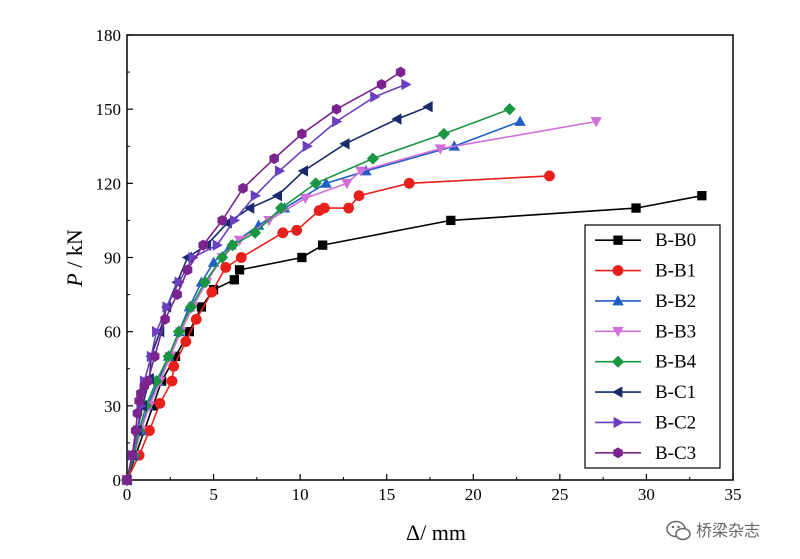 The width and height of the screenshot is (800, 559). What do you see at coordinates (117, 480) in the screenshot?
I see `y-tick-label: 0` at bounding box center [117, 480].